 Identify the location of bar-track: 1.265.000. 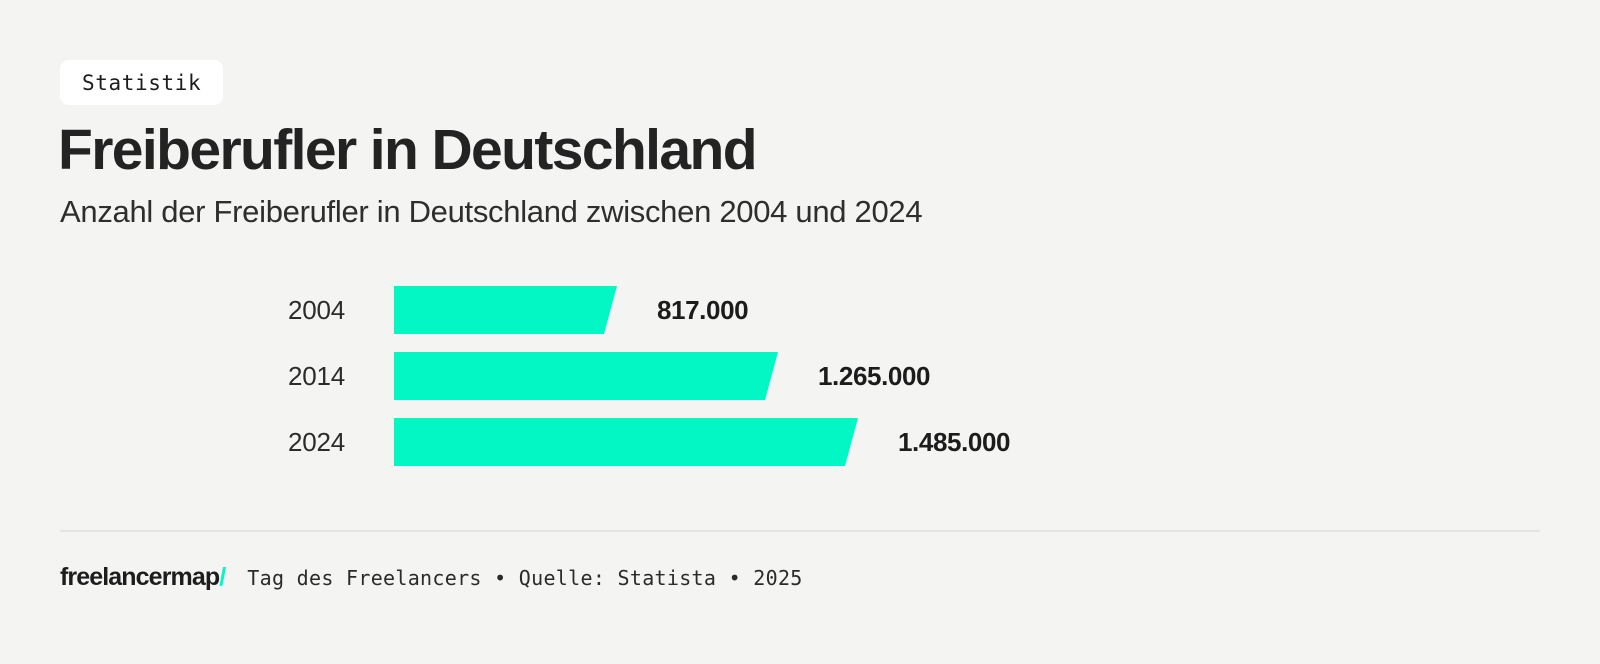
(662, 376).